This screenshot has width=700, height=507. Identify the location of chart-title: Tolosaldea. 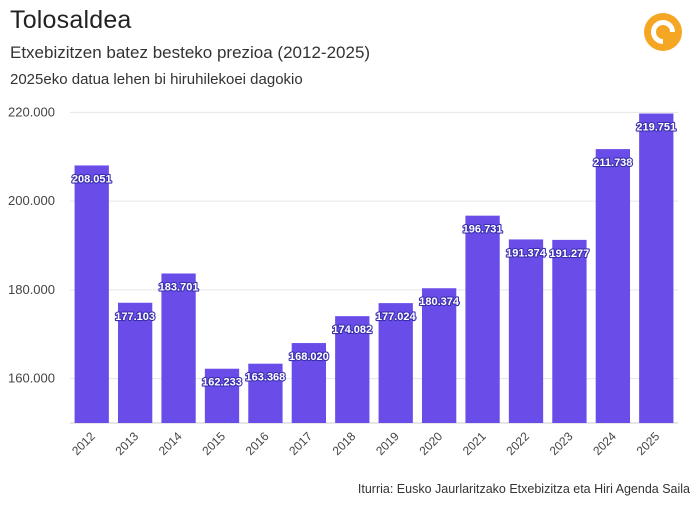
(71, 20).